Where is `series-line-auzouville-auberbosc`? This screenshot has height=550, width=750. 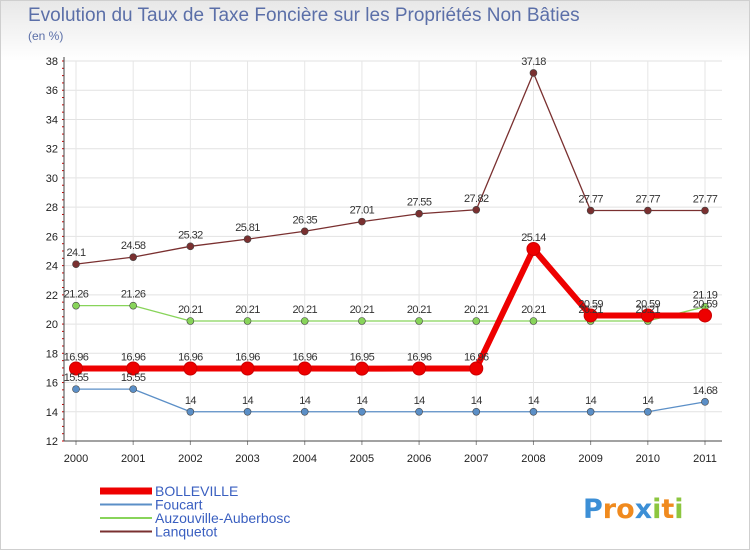 series-line-auzouville-auberbosc is located at coordinates (391, 313).